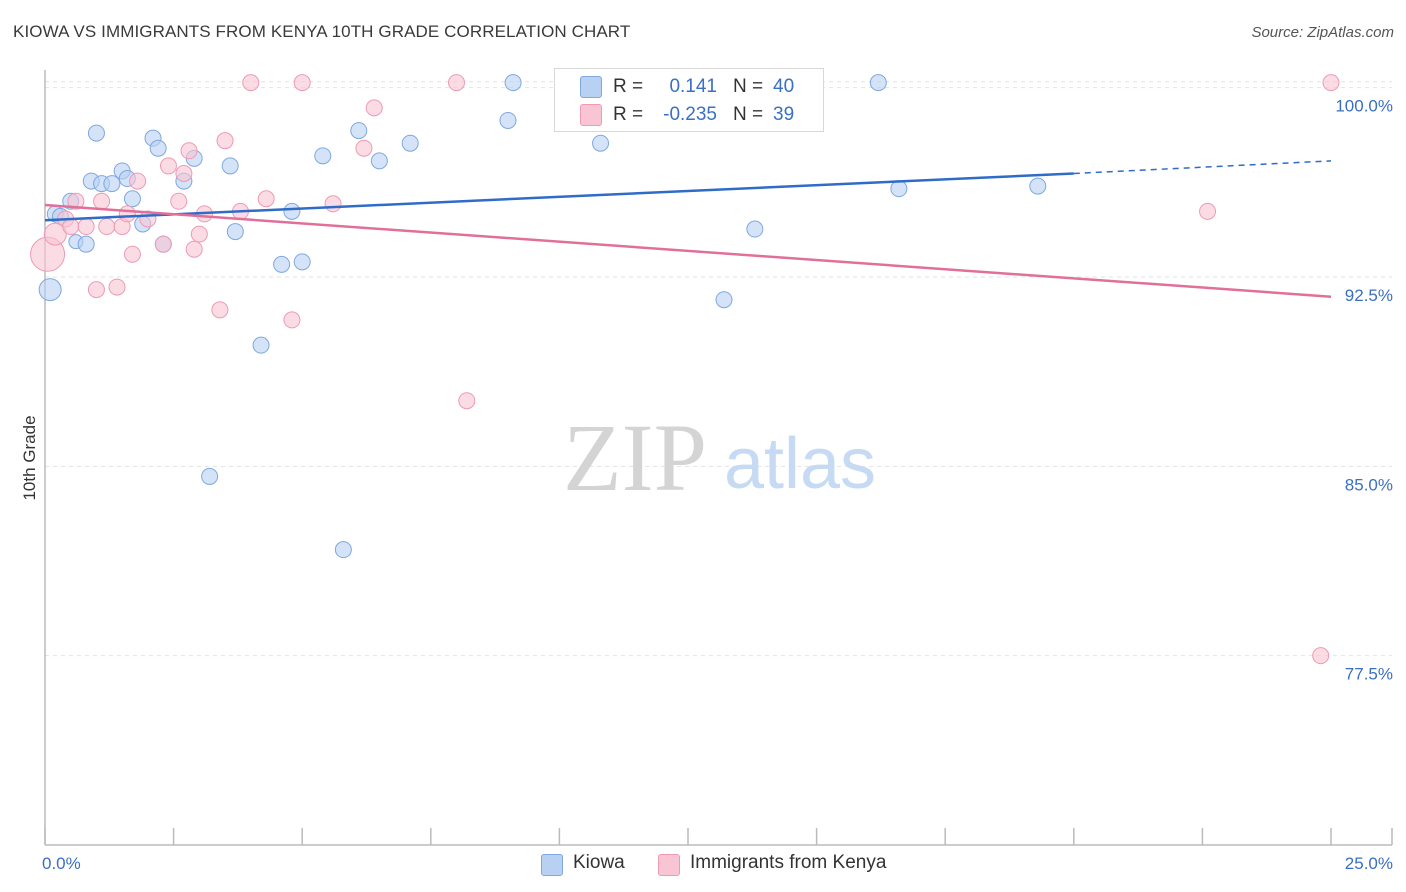 The image size is (1406, 892). What do you see at coordinates (552, 865) in the screenshot?
I see `bottom-kiowa-swatch` at bounding box center [552, 865].